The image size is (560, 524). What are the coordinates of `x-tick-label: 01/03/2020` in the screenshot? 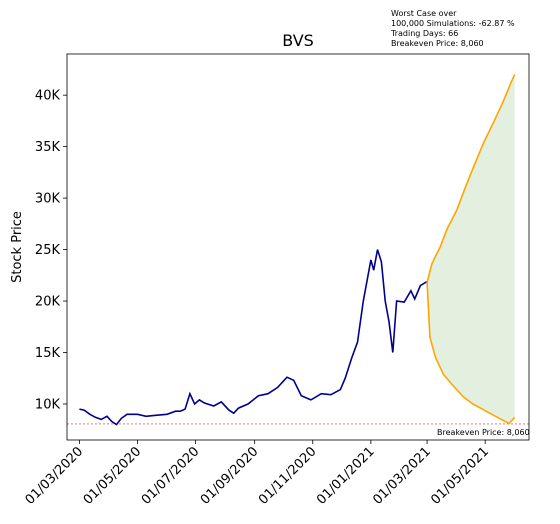 It's located at (55, 476).